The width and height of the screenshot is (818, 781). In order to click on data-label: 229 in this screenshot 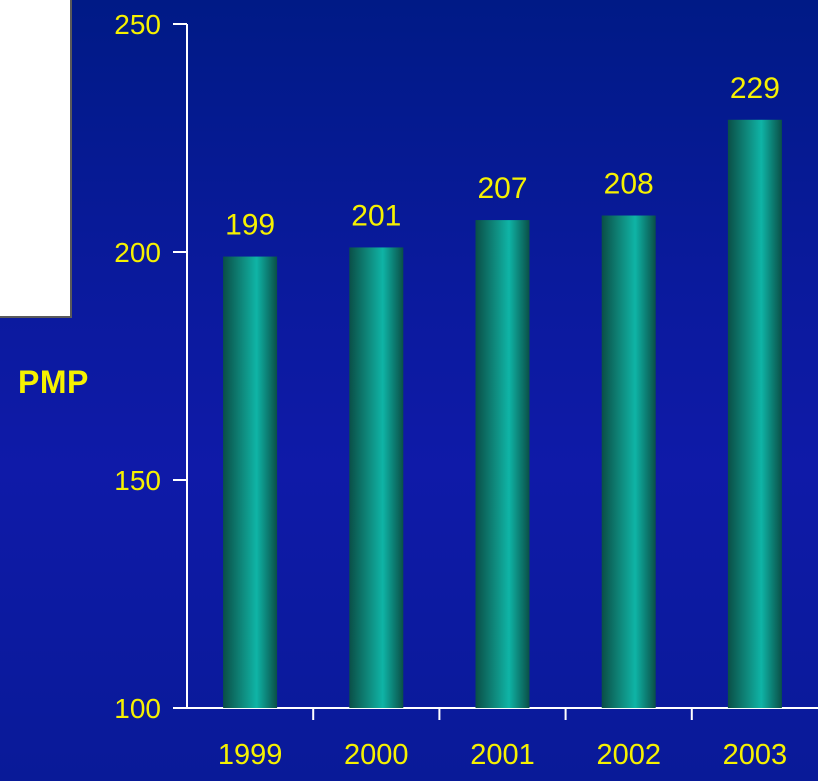, I will do `click(755, 88)`.